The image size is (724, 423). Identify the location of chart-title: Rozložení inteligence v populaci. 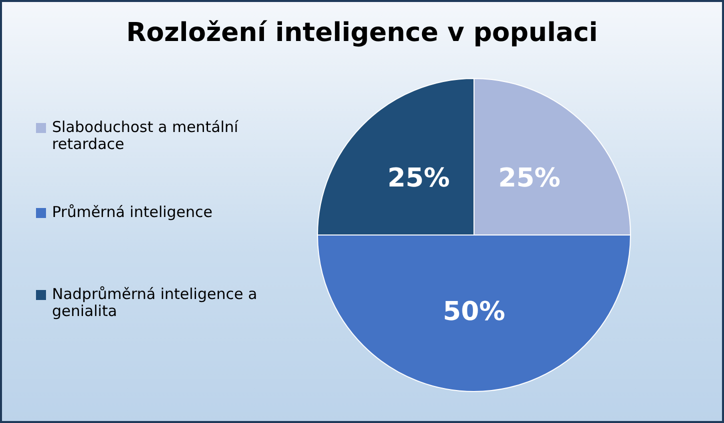
(362, 33).